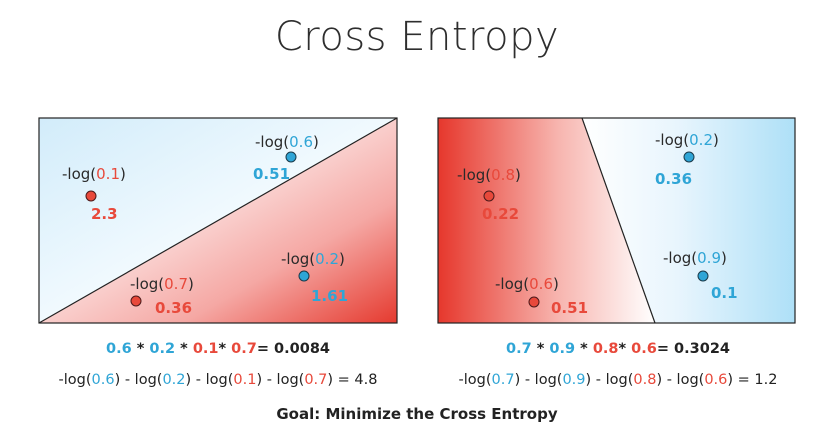 Image resolution: width=834 pixels, height=444 pixels. Describe the element at coordinates (693, 349) in the screenshot. I see `right-product-result: = 0.3024` at that location.